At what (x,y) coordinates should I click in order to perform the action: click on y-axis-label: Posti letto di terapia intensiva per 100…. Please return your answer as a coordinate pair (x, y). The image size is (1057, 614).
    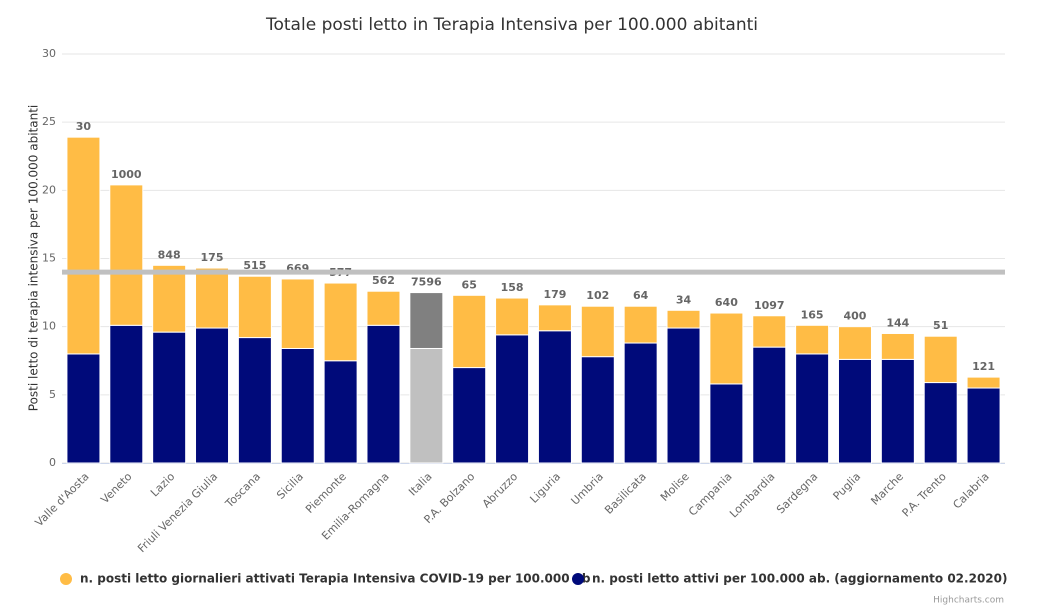
    Looking at the image, I should click on (34, 258).